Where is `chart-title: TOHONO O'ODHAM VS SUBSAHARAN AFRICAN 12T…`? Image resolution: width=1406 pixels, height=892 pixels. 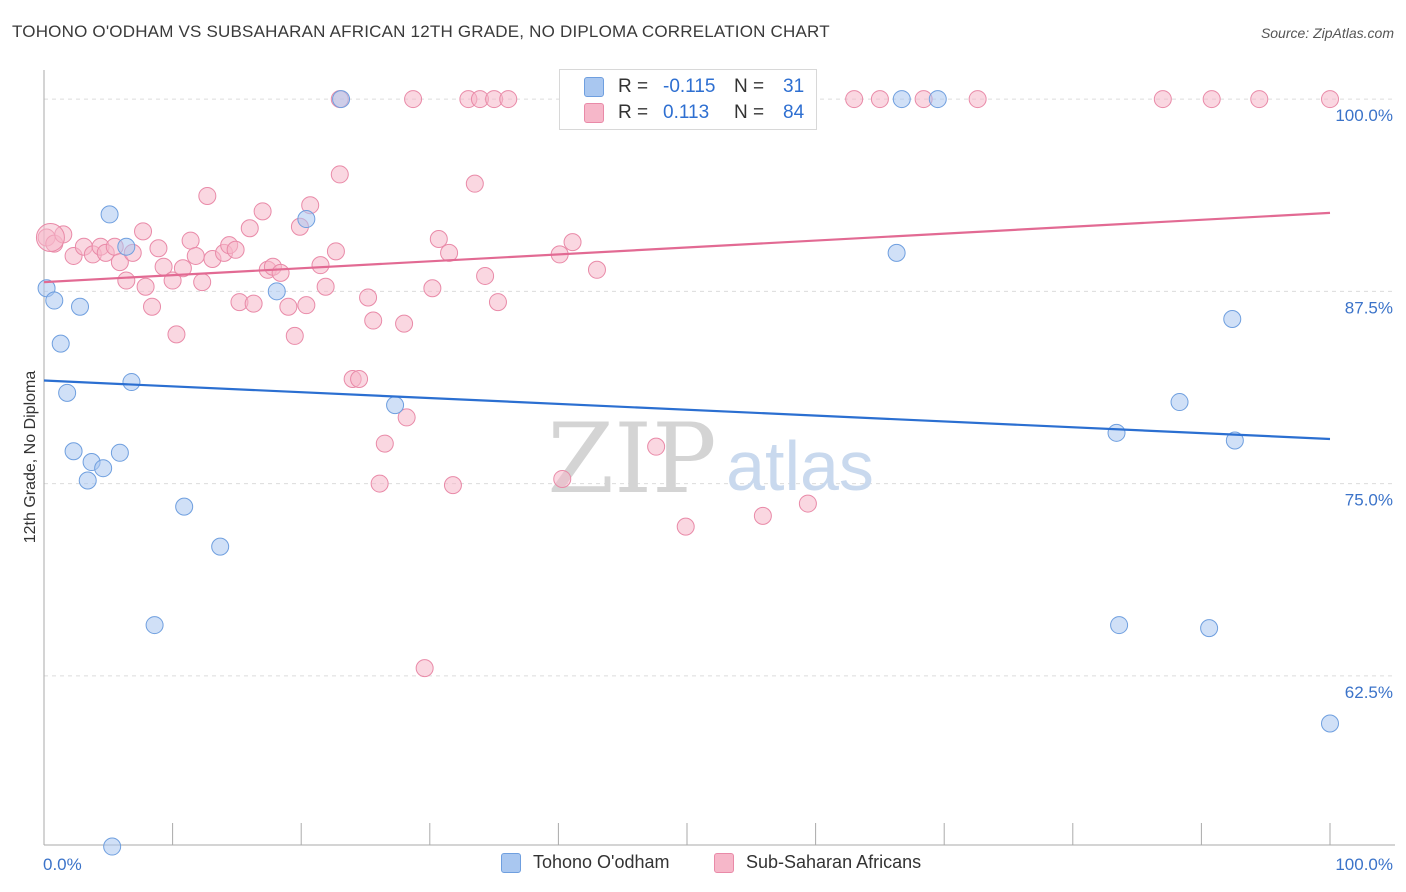 chart-title: TOHONO O'ODHAM VS SUBSAHARAN AFRICAN 12T… is located at coordinates (421, 31).